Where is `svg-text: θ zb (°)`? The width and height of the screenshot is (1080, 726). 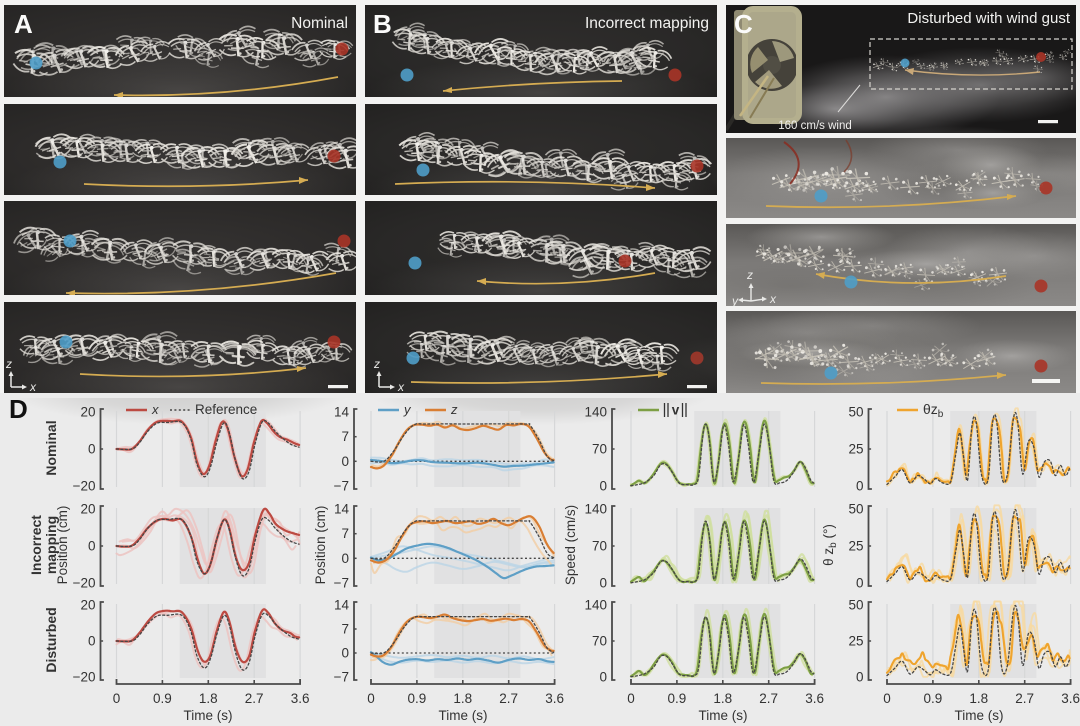 svg-text: θ zb (°) is located at coordinates (830, 545).